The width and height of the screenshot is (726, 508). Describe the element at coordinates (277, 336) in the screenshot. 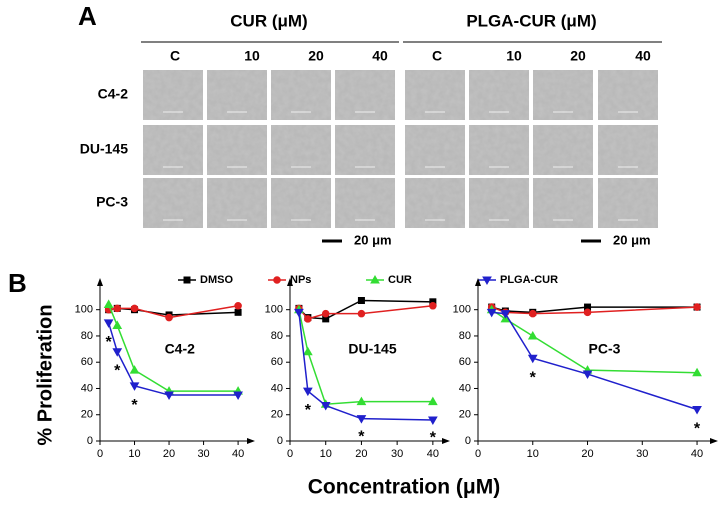

I see `y-tick-label: 80` at that location.